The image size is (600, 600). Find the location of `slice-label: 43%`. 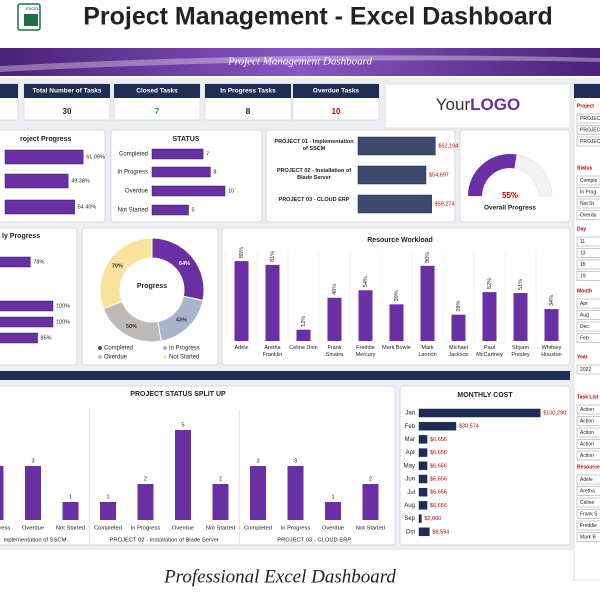

slice-label: 43% is located at coordinates (181, 320).